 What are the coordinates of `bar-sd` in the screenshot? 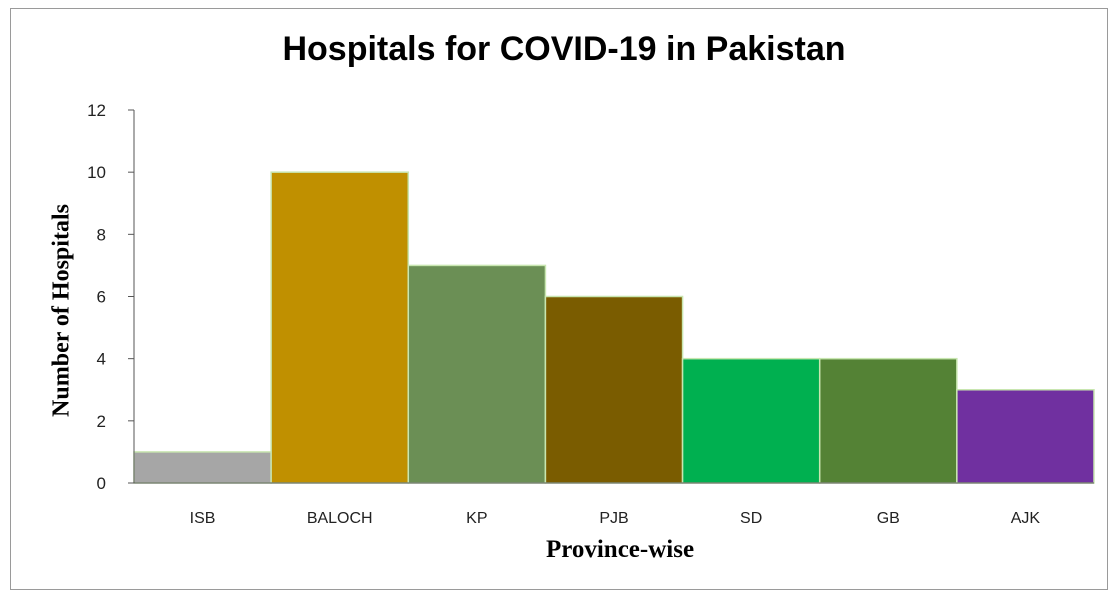 It's located at (751, 420).